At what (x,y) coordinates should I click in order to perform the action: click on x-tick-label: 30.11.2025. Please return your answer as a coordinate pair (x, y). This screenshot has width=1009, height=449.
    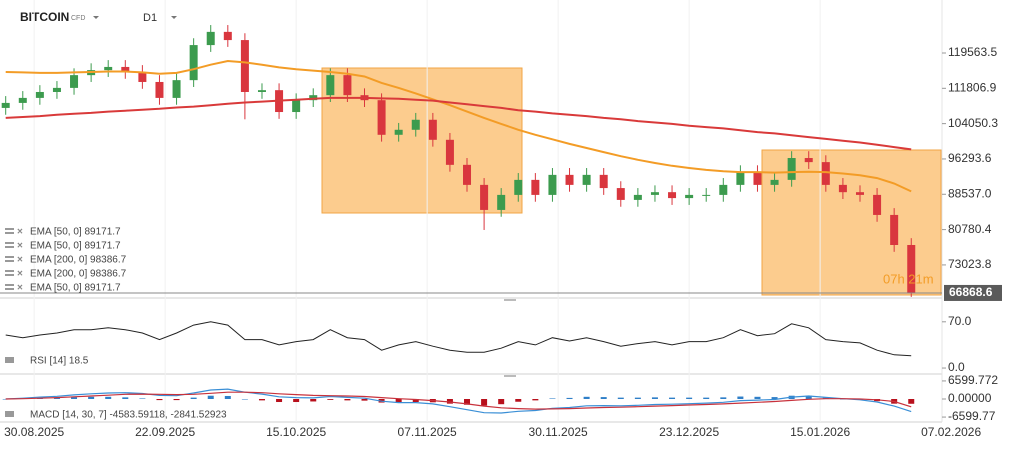
    Looking at the image, I should click on (558, 432).